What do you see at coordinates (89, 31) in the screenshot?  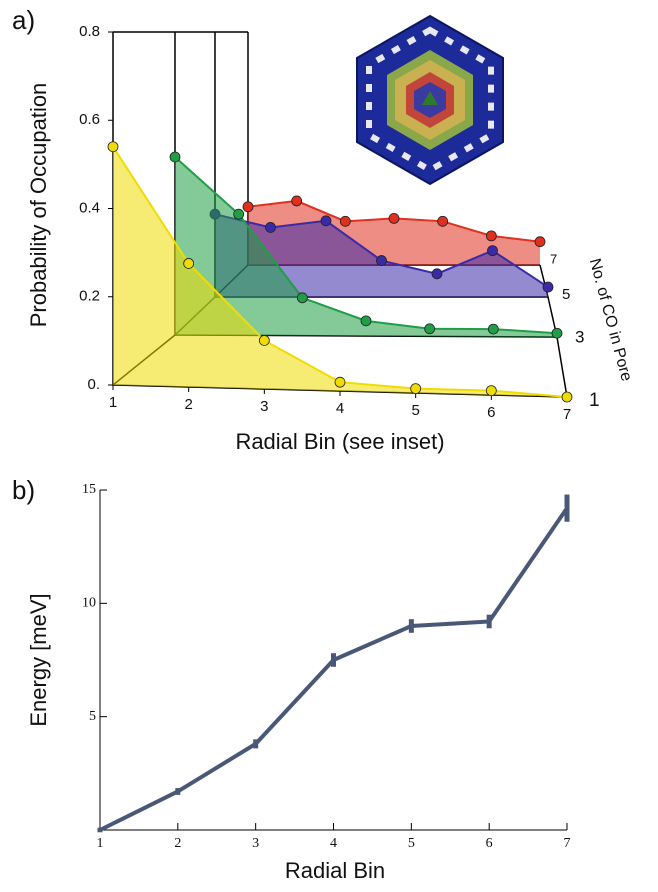 I see `y-tick-label: 0.8` at bounding box center [89, 31].